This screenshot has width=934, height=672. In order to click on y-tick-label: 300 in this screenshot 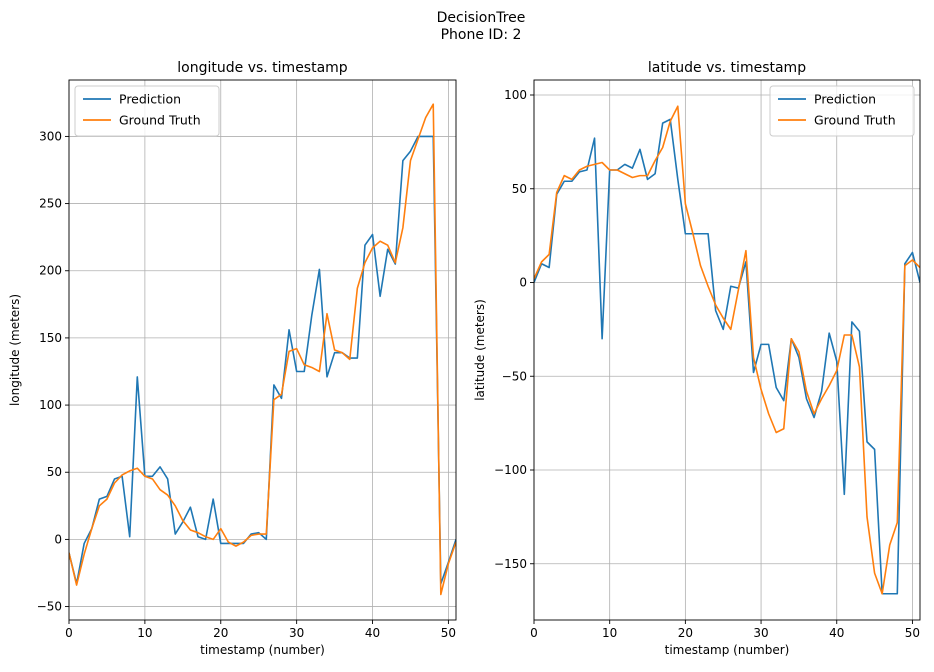, I will do `click(50, 136)`.